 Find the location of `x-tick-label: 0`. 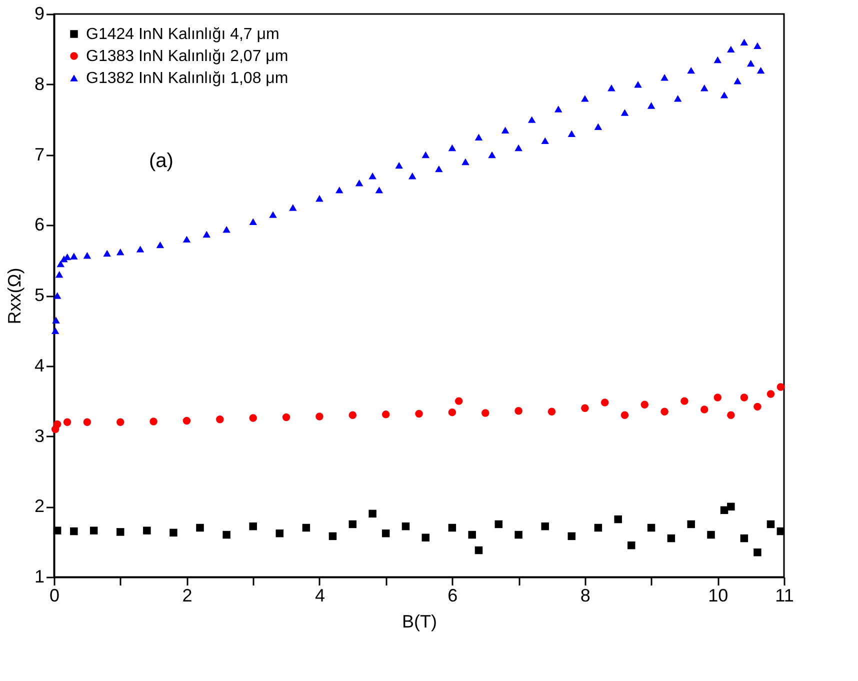

x-tick-label: 0 is located at coordinates (54, 596).